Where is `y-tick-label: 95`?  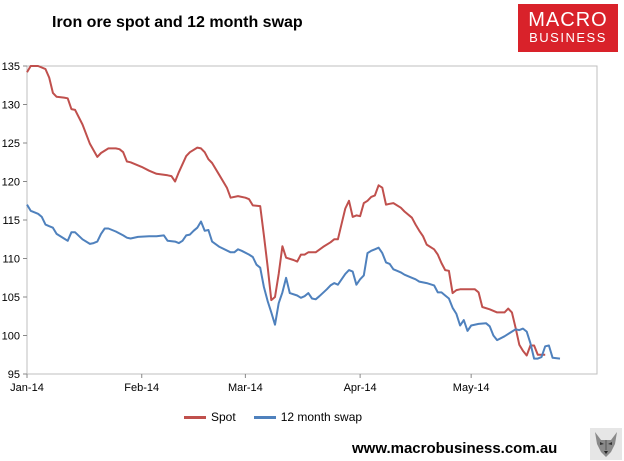
y-tick-label: 95 is located at coordinates (14, 375).